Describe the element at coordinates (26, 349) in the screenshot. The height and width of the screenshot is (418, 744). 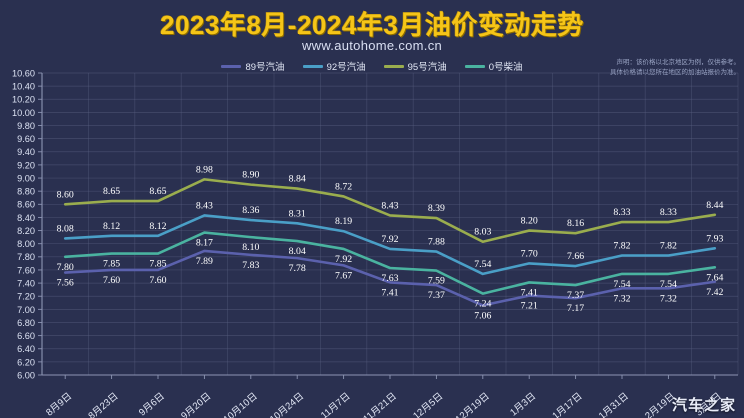
I see `y-axis-label: 6.40` at that location.